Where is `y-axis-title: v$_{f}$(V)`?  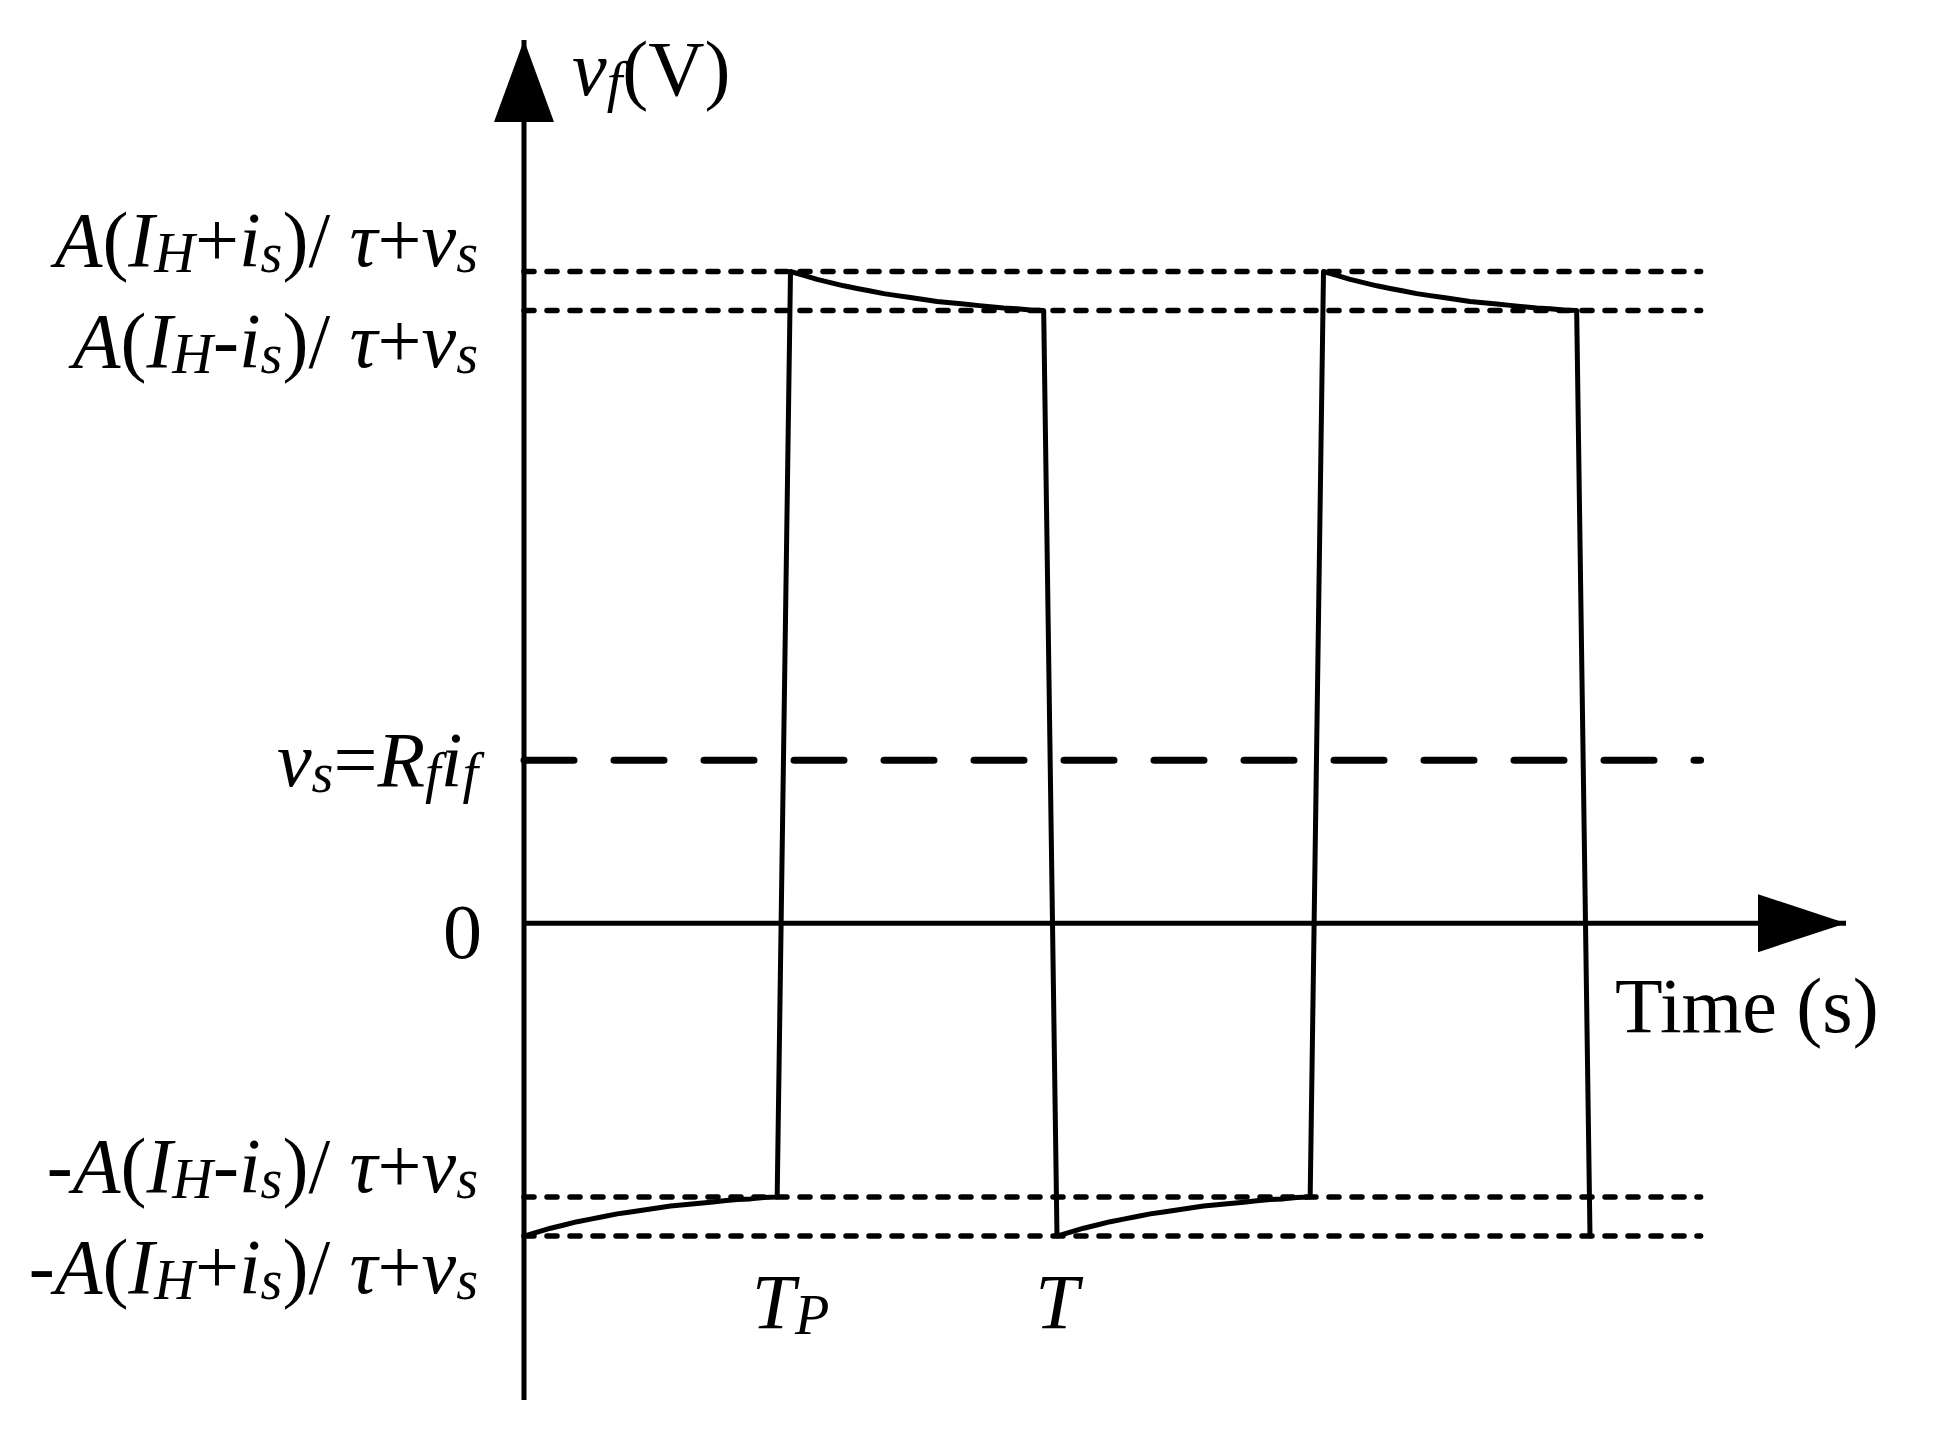 y-axis-title: v$_{f}$(V) is located at coordinates (651, 69).